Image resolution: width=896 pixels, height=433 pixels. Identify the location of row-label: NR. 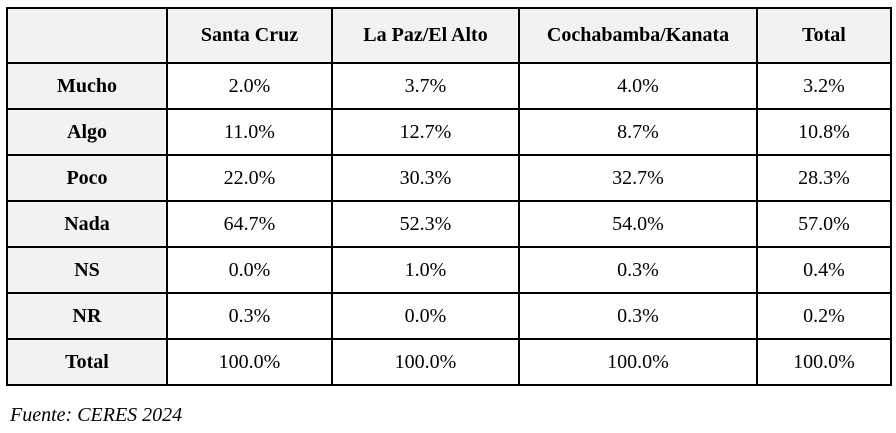
(87, 316).